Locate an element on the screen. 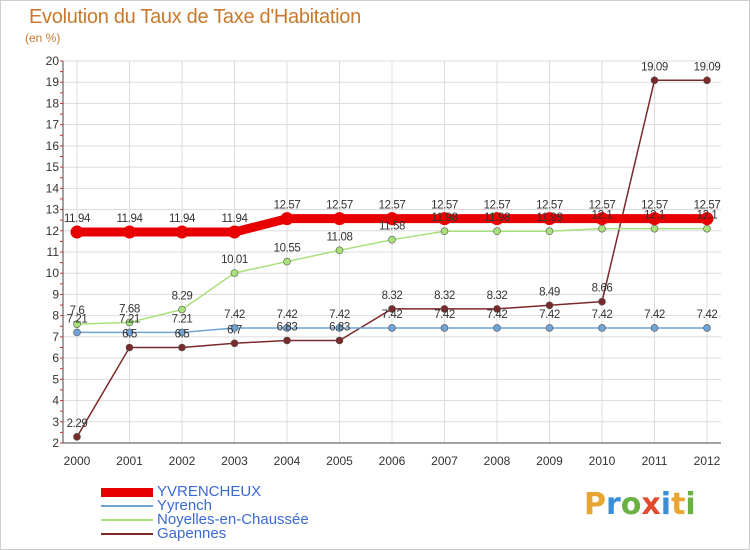  chart-title: Evolution du Taux de Taxe d'Habitation is located at coordinates (195, 17).